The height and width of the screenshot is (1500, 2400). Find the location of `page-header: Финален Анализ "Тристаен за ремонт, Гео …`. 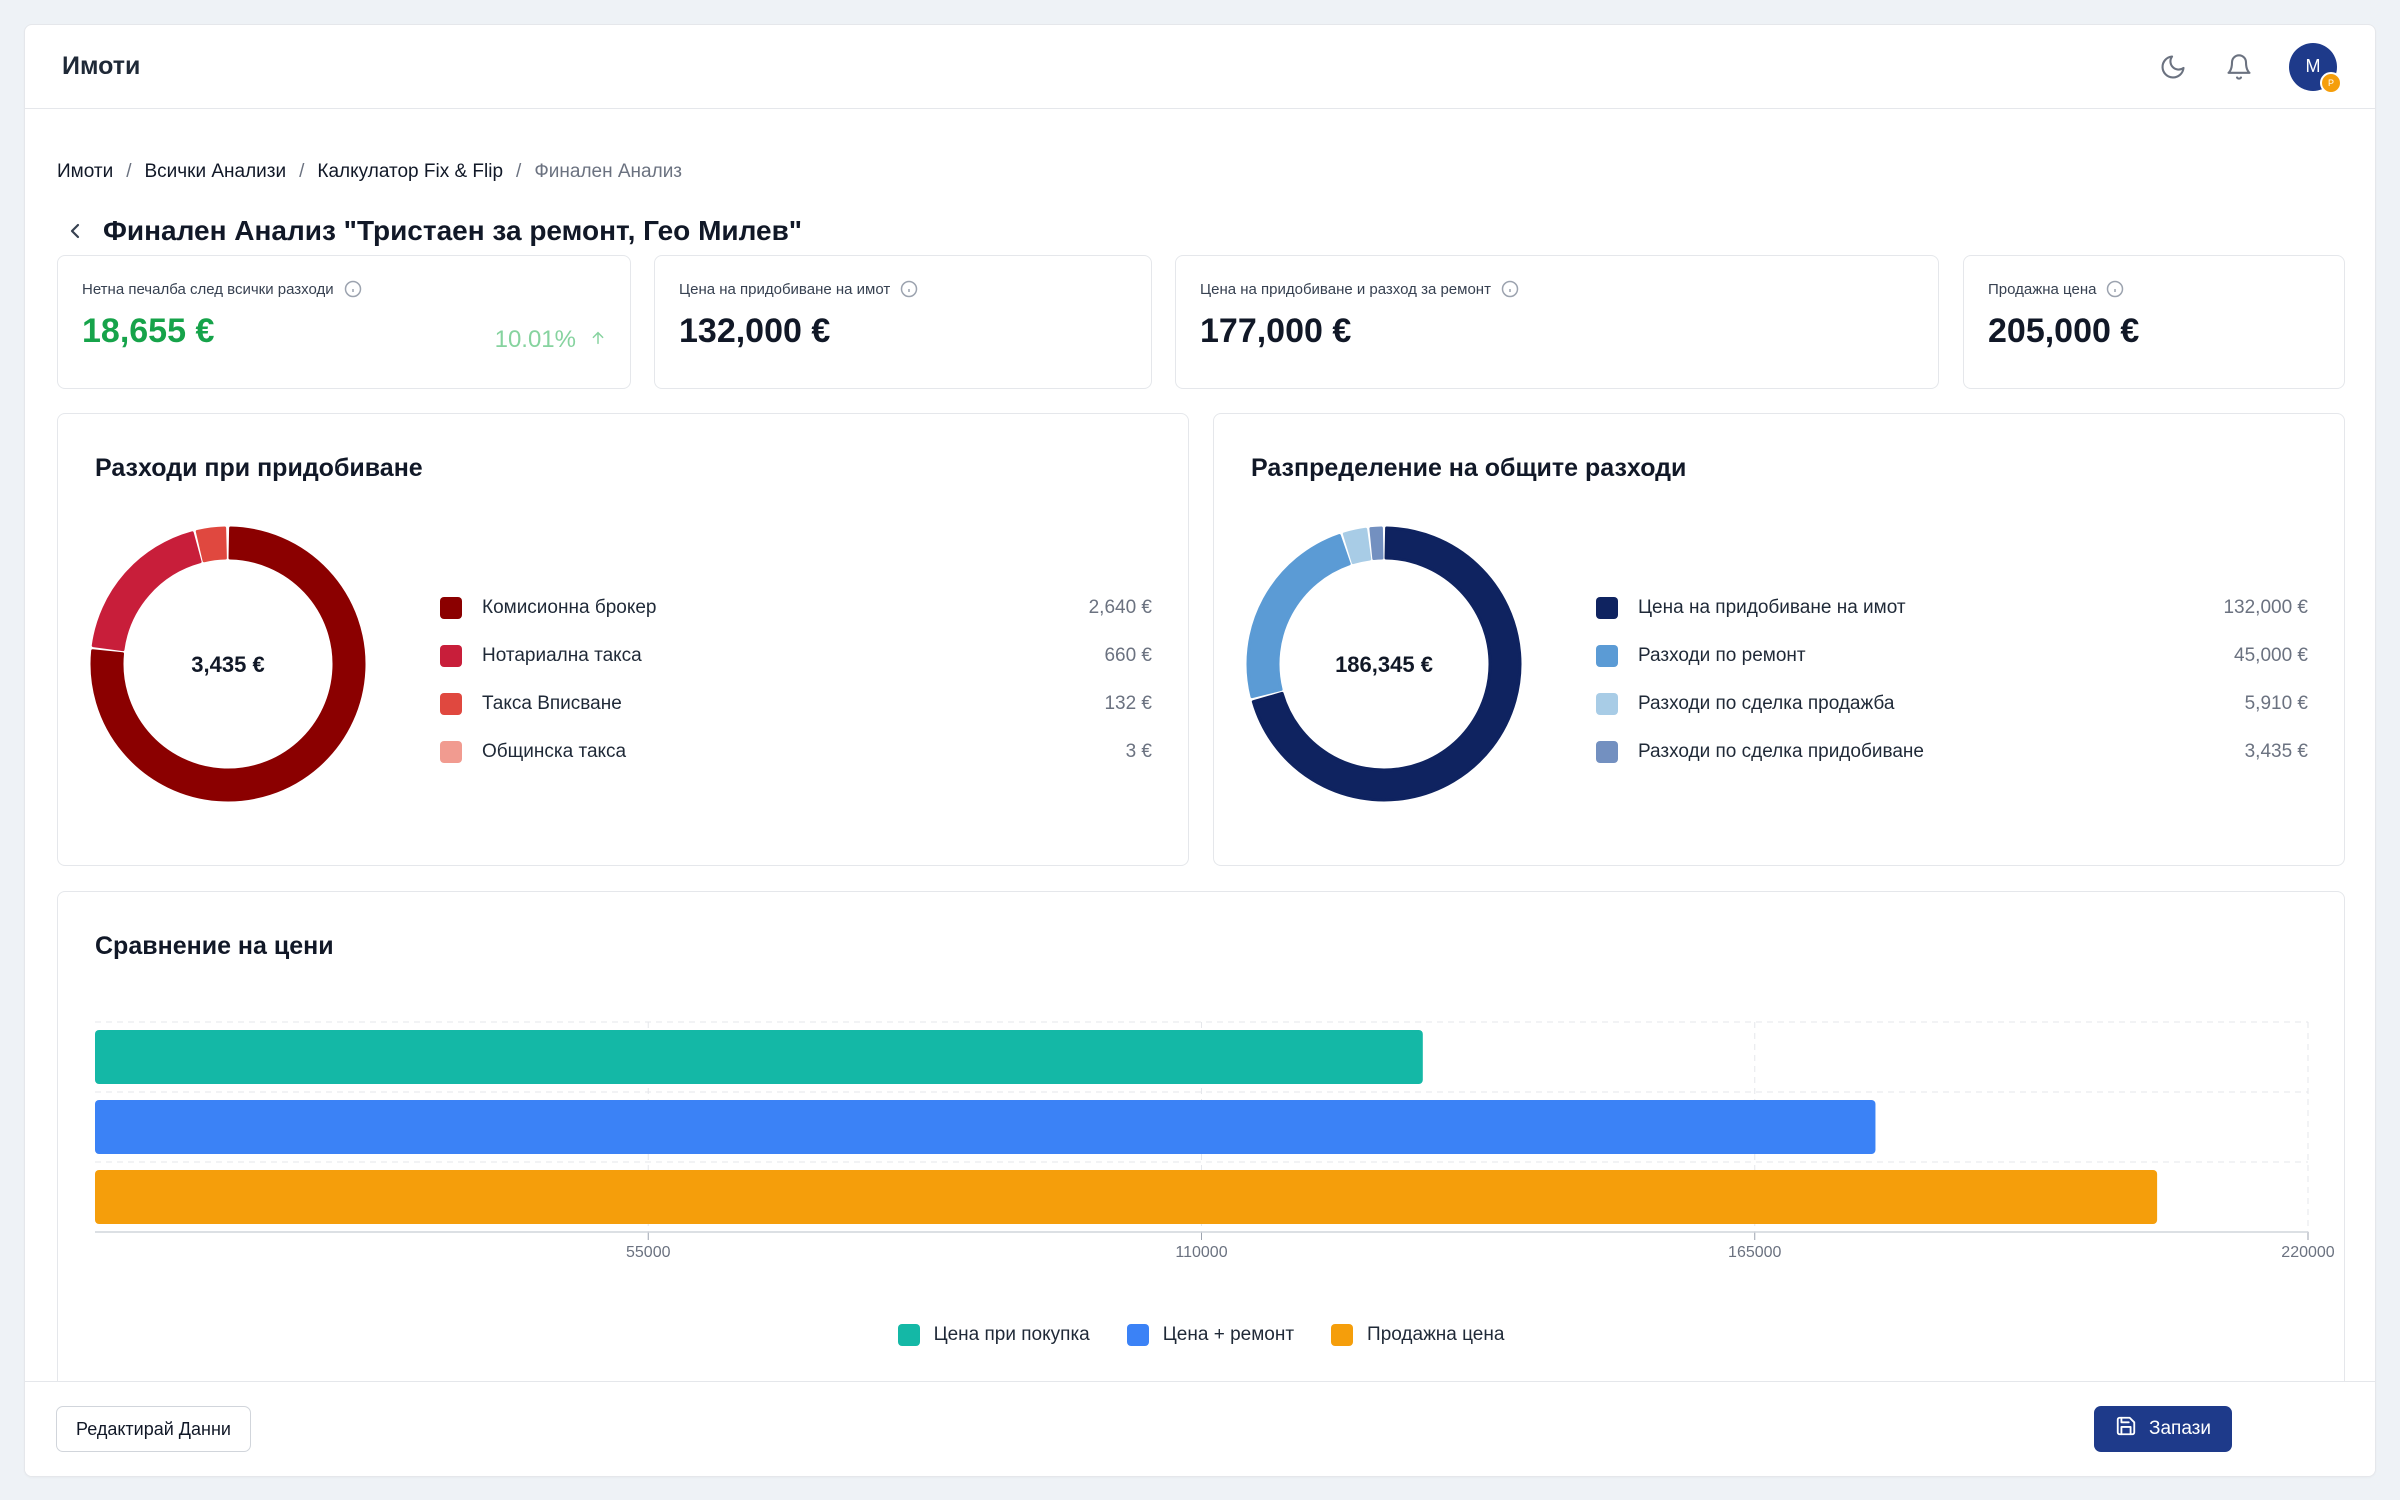

page-header: Финален Анализ "Тристаен за ремонт, Гео … is located at coordinates (431, 231).